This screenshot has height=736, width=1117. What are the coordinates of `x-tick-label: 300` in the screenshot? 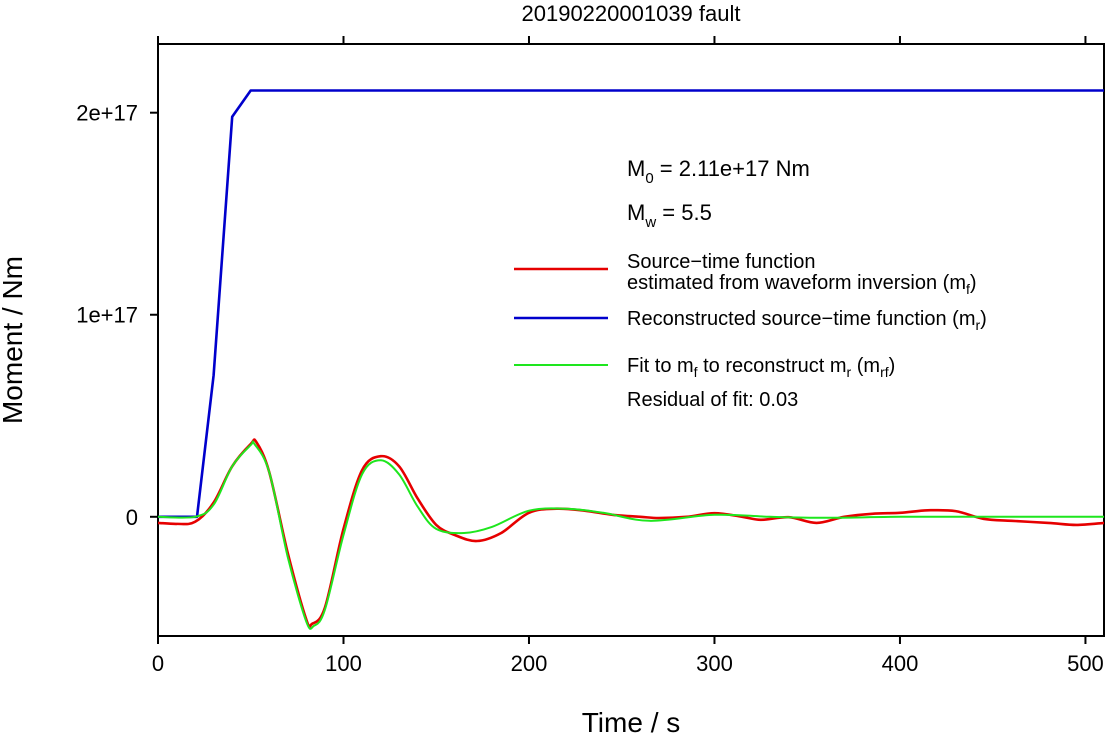 It's located at (714, 663).